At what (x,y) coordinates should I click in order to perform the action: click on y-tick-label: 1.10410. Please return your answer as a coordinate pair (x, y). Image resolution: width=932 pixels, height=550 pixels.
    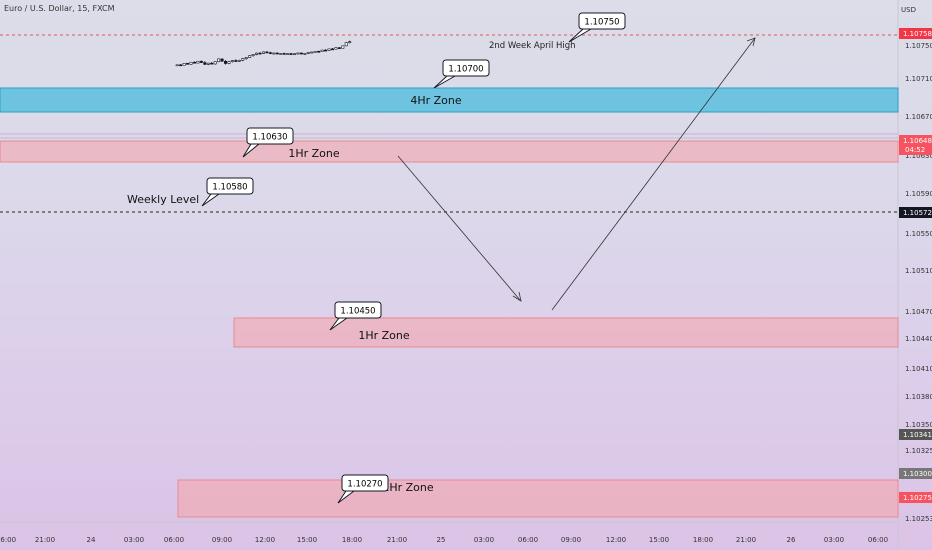
    Looking at the image, I should click on (918, 369).